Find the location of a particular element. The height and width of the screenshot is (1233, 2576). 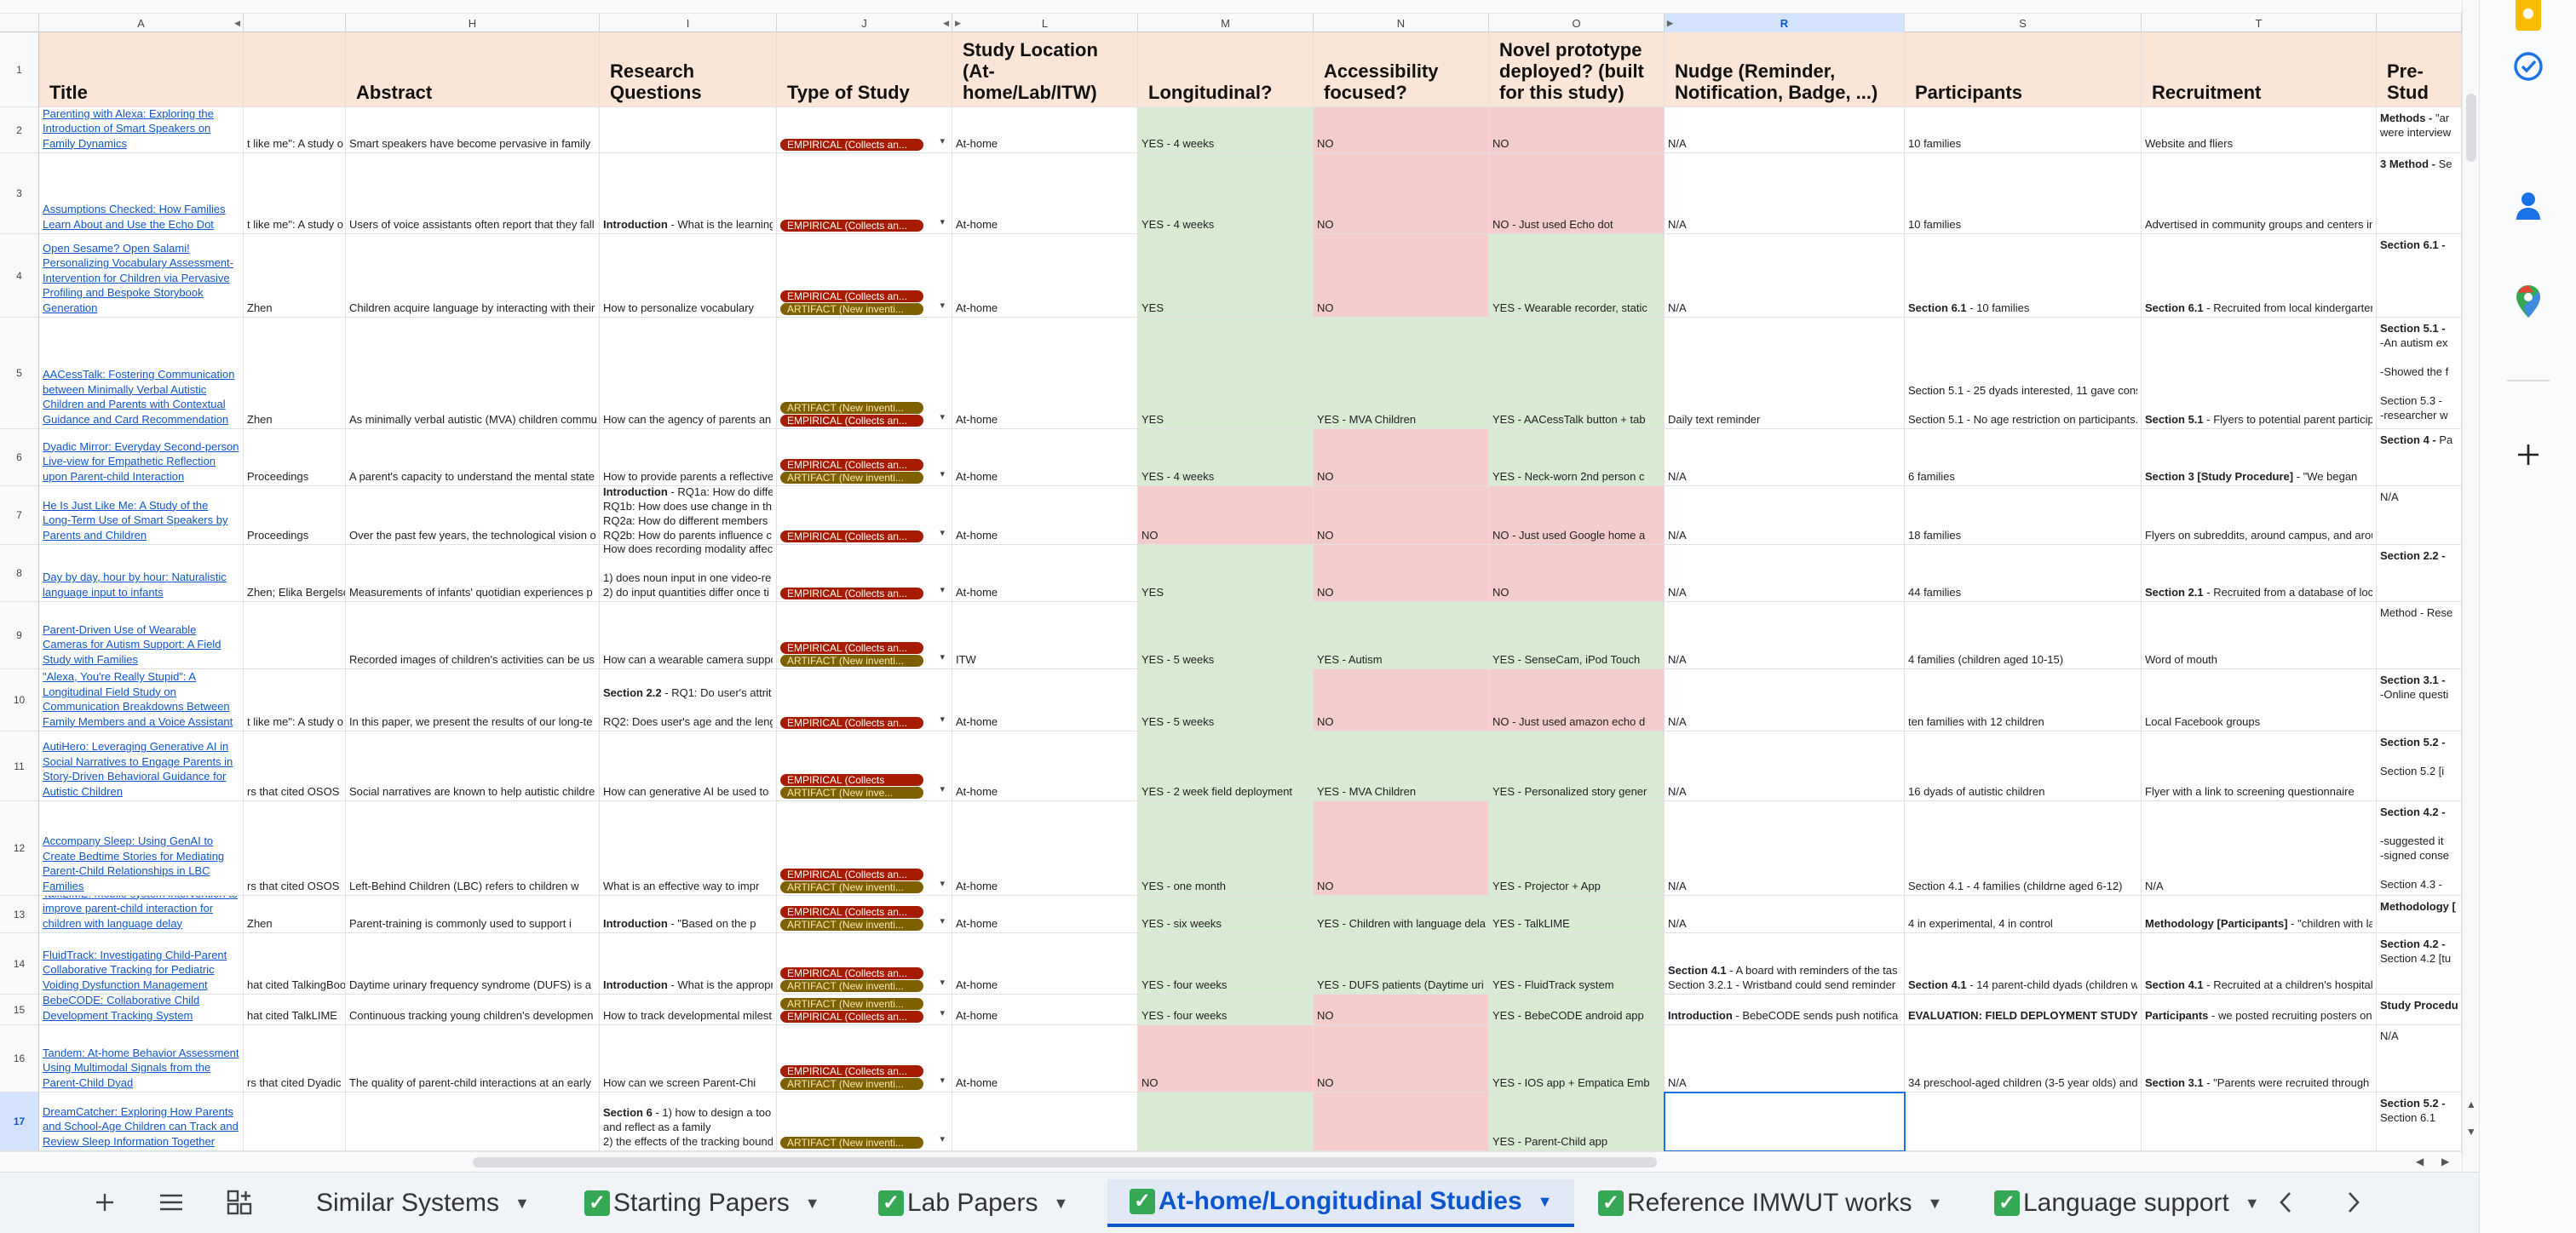

authors-cell is located at coordinates (295, 635).